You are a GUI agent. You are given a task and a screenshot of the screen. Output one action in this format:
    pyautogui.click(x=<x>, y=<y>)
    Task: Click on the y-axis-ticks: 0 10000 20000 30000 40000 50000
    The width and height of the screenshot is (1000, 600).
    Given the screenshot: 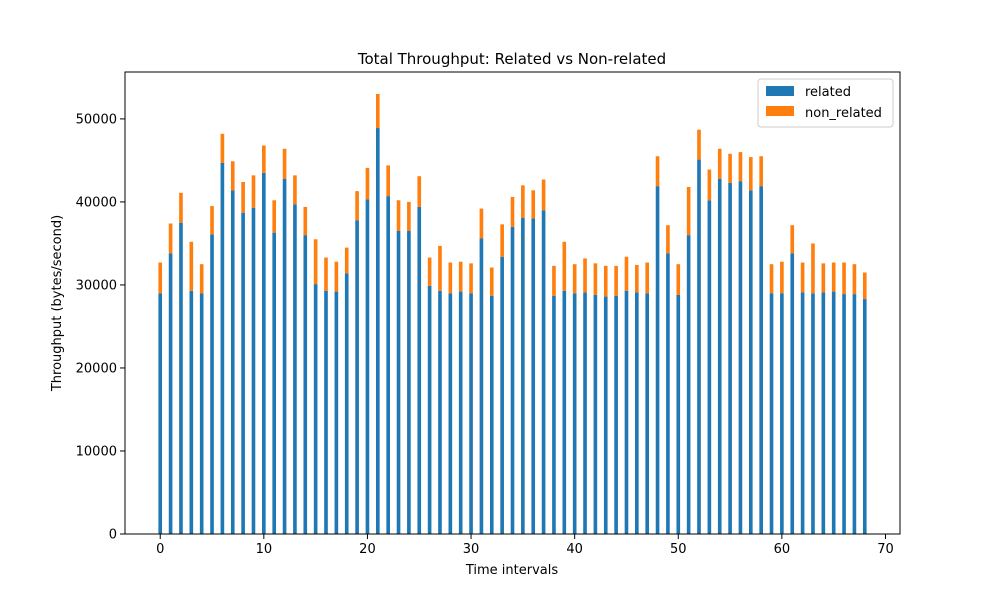 What is the action you would take?
    pyautogui.click(x=100, y=327)
    